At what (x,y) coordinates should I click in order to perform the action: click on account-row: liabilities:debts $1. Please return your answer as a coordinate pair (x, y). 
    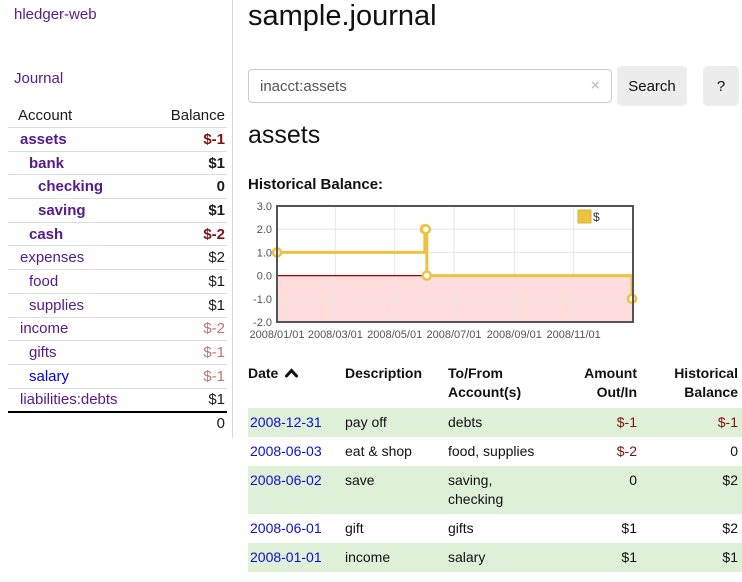
    Looking at the image, I should click on (117, 399).